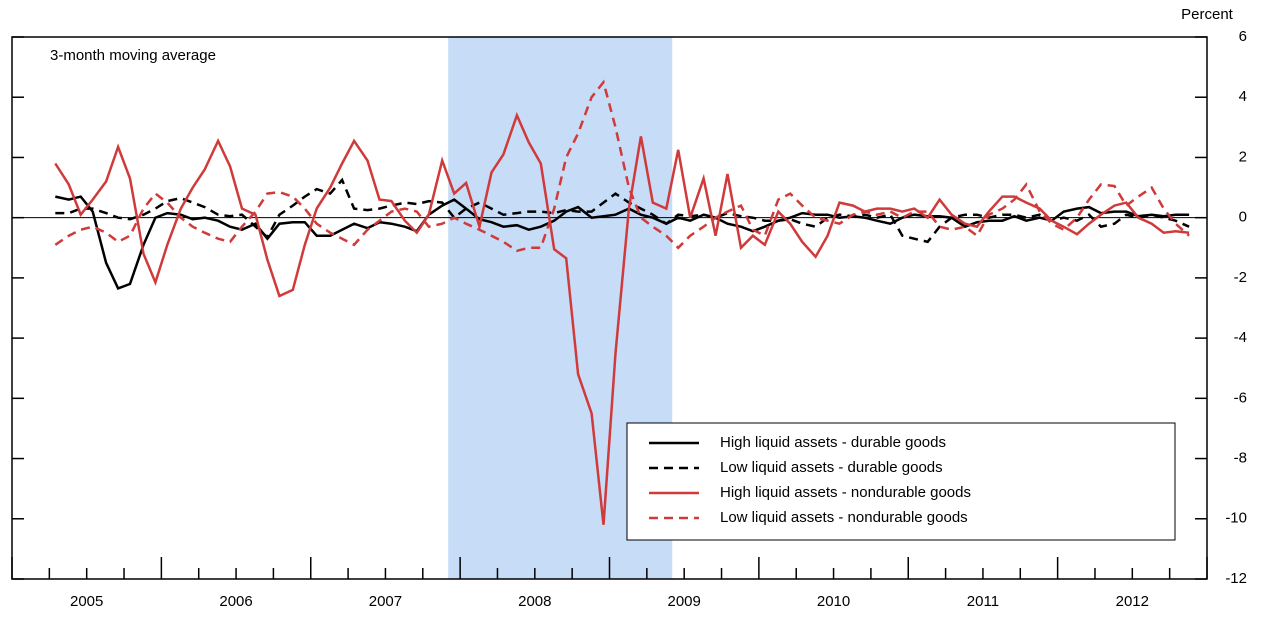 The image size is (1263, 619). Describe the element at coordinates (1243, 156) in the screenshot. I see `y-tick-label: 2` at that location.